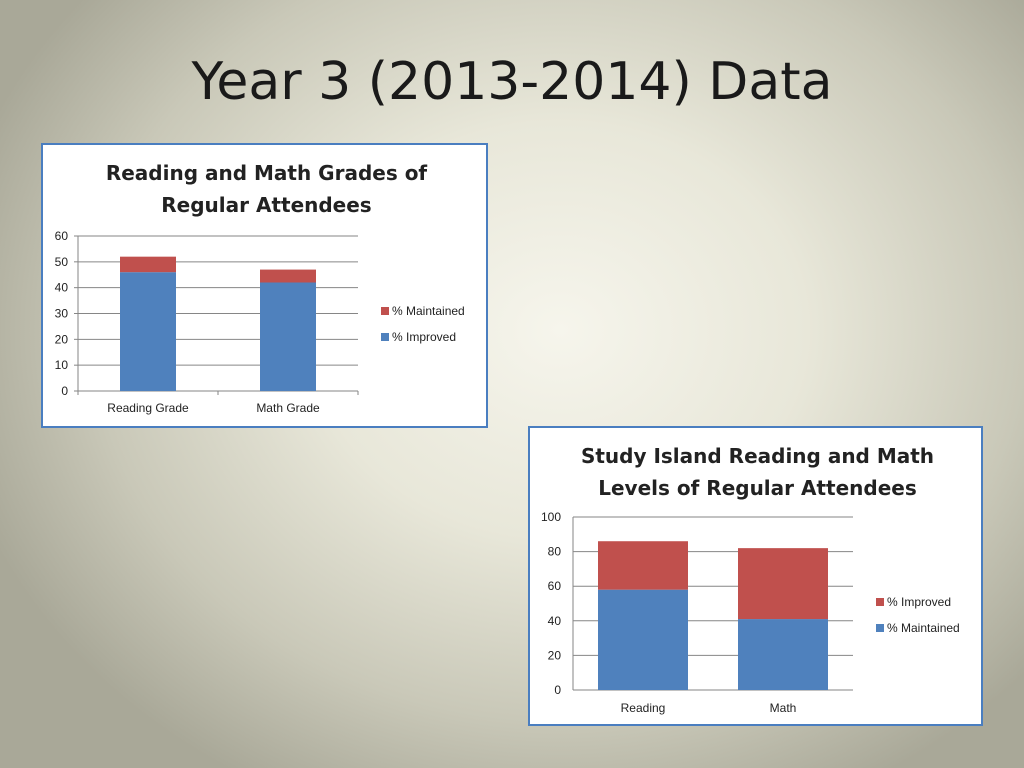 This screenshot has height=768, width=1024. What do you see at coordinates (555, 552) in the screenshot?
I see `y-tick-label: 80` at bounding box center [555, 552].